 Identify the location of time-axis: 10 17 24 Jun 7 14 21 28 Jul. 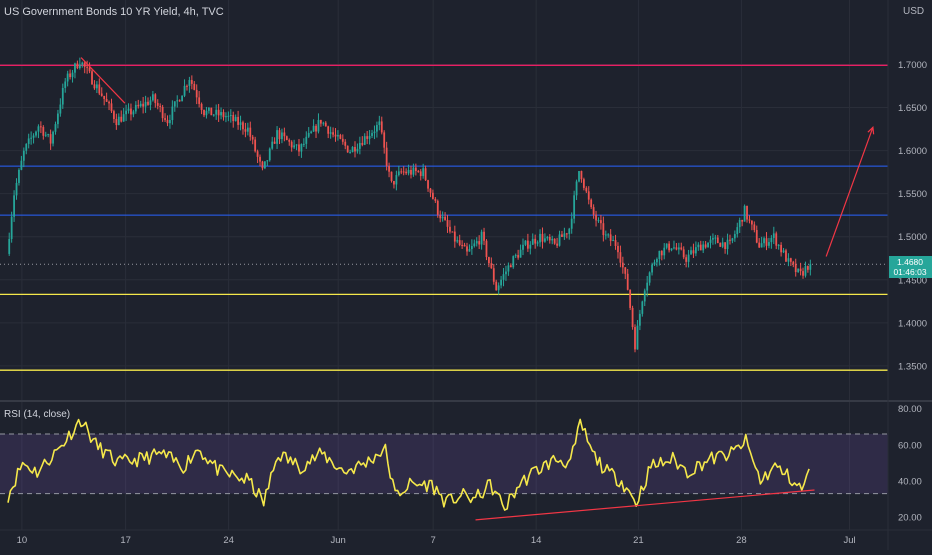
(436, 540).